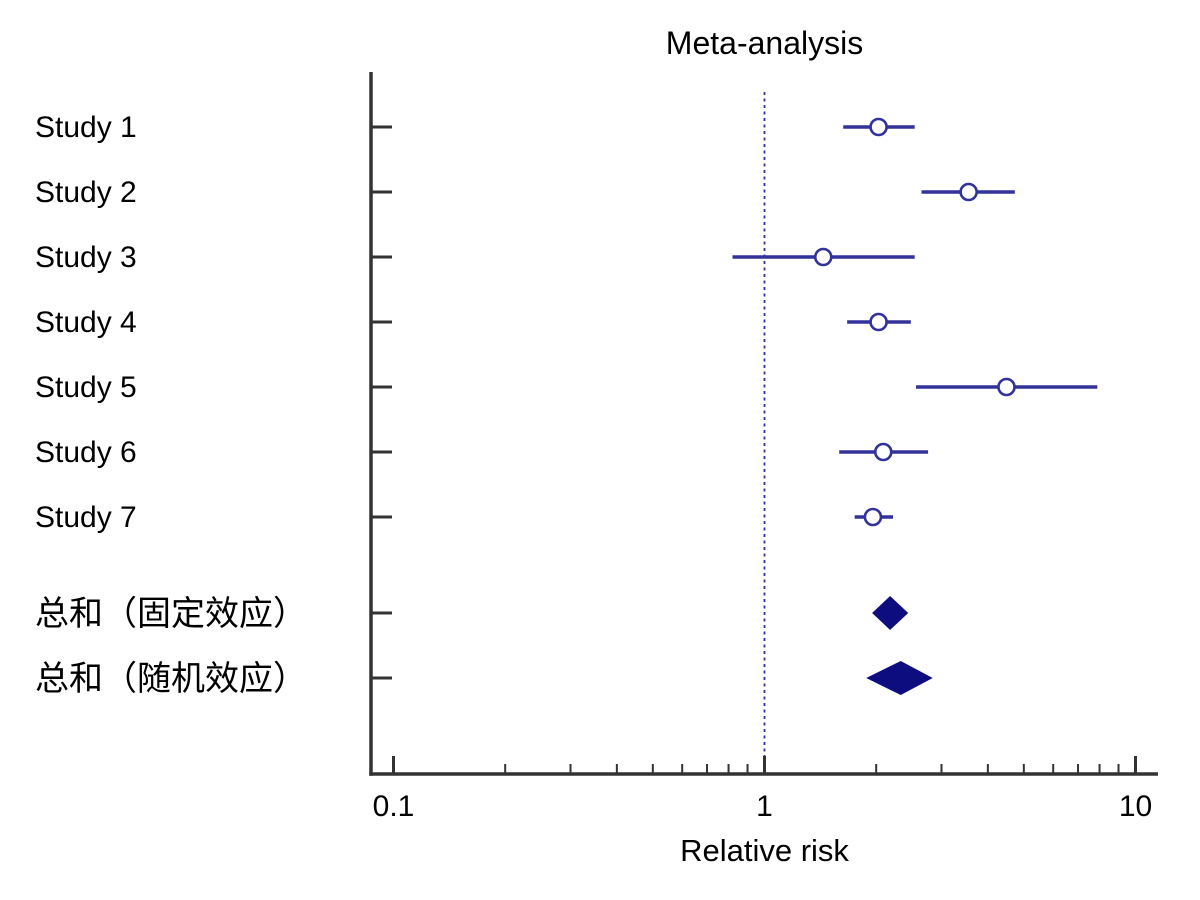 Image resolution: width=1200 pixels, height=900 pixels. I want to click on study-label: Study 3, so click(86, 257).